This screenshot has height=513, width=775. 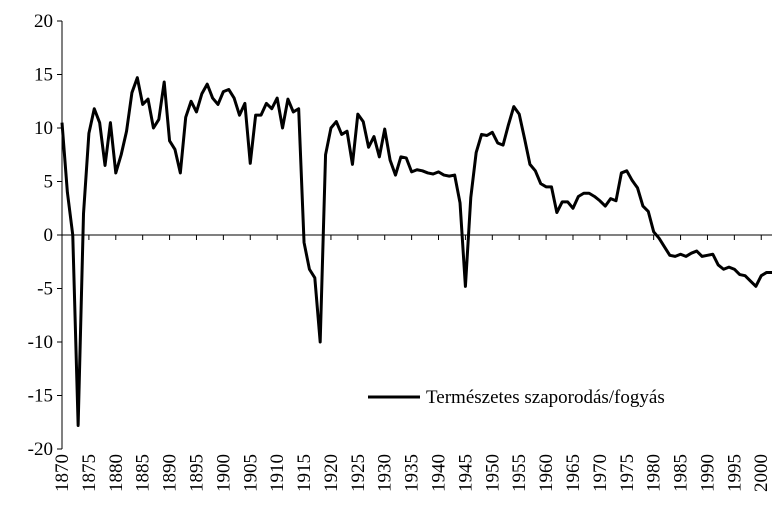 What do you see at coordinates (465, 473) in the screenshot?
I see `x-tick-label: 1945` at bounding box center [465, 473].